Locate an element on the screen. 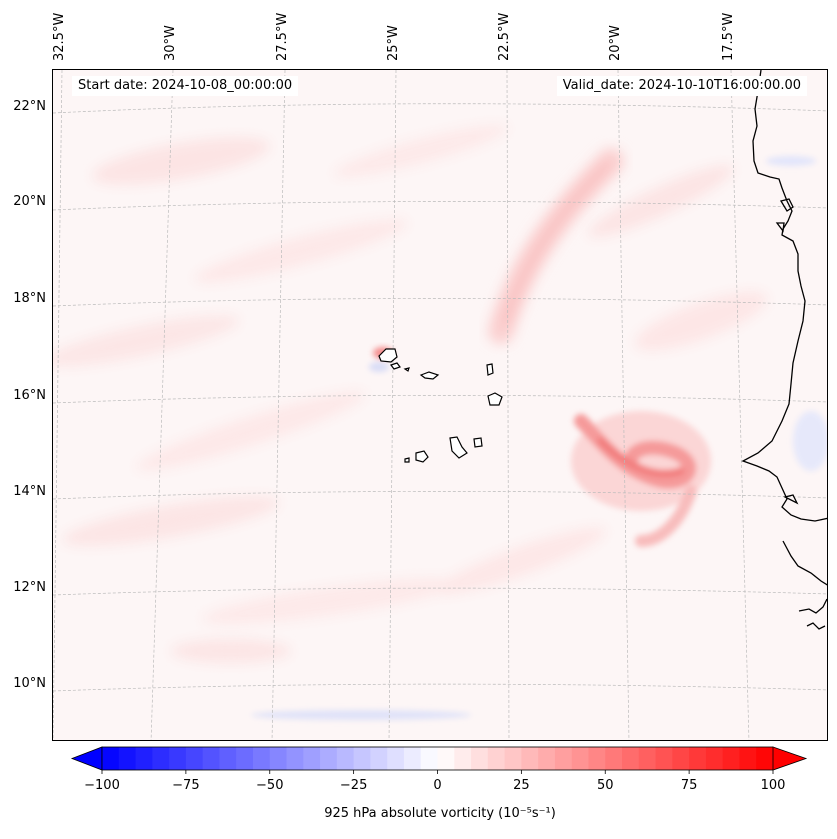 The height and width of the screenshot is (839, 837). island-maio is located at coordinates (478, 442).